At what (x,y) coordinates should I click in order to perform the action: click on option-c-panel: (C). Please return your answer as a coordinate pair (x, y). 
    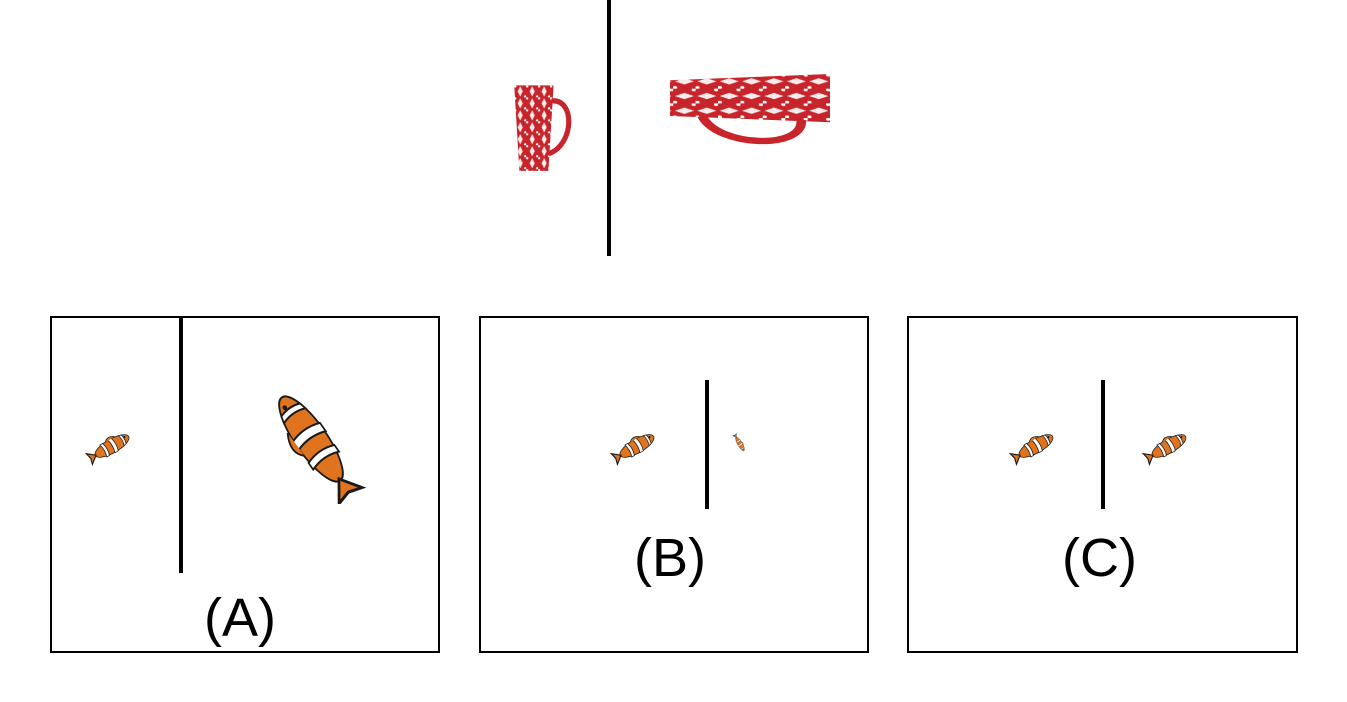
    Looking at the image, I should click on (1102, 484).